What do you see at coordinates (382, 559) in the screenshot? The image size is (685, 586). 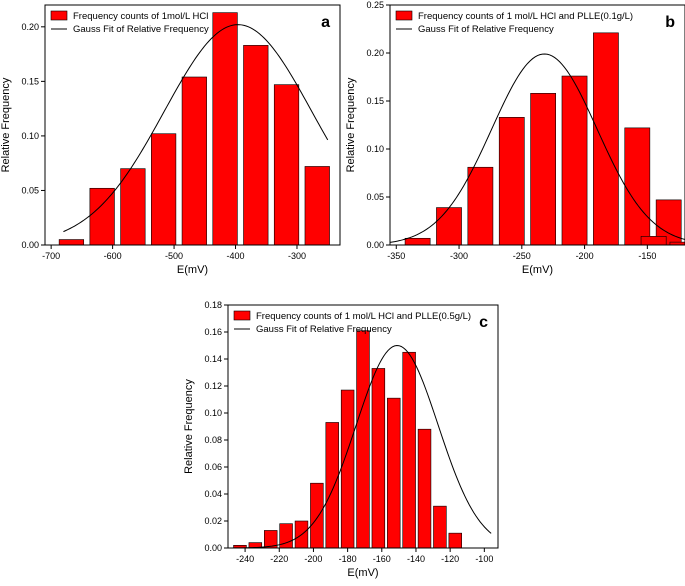 I see `x-tick-label: -160` at bounding box center [382, 559].